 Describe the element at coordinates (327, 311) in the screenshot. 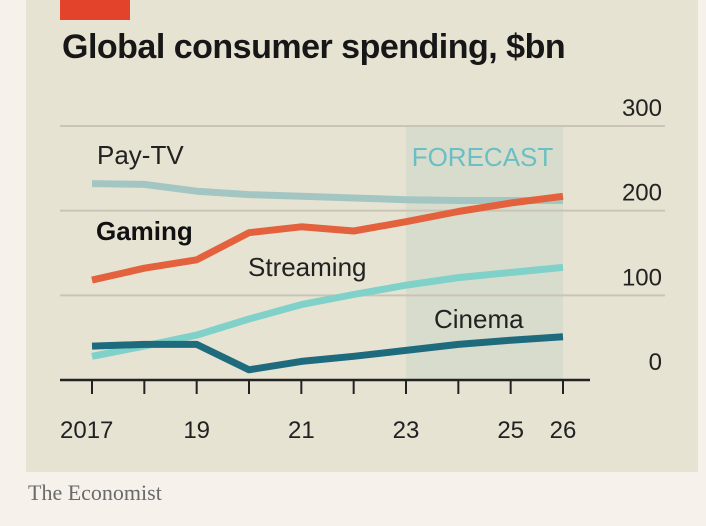

I see `series-line-streaming` at that location.